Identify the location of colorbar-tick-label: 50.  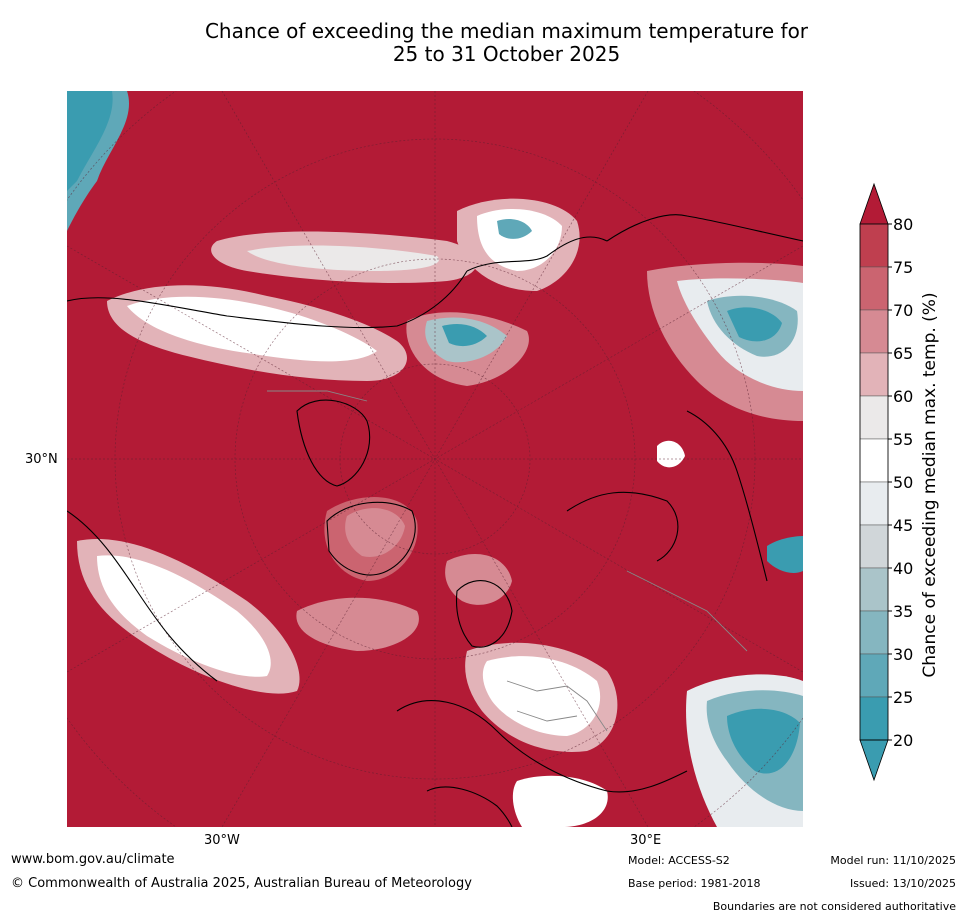
(903, 482).